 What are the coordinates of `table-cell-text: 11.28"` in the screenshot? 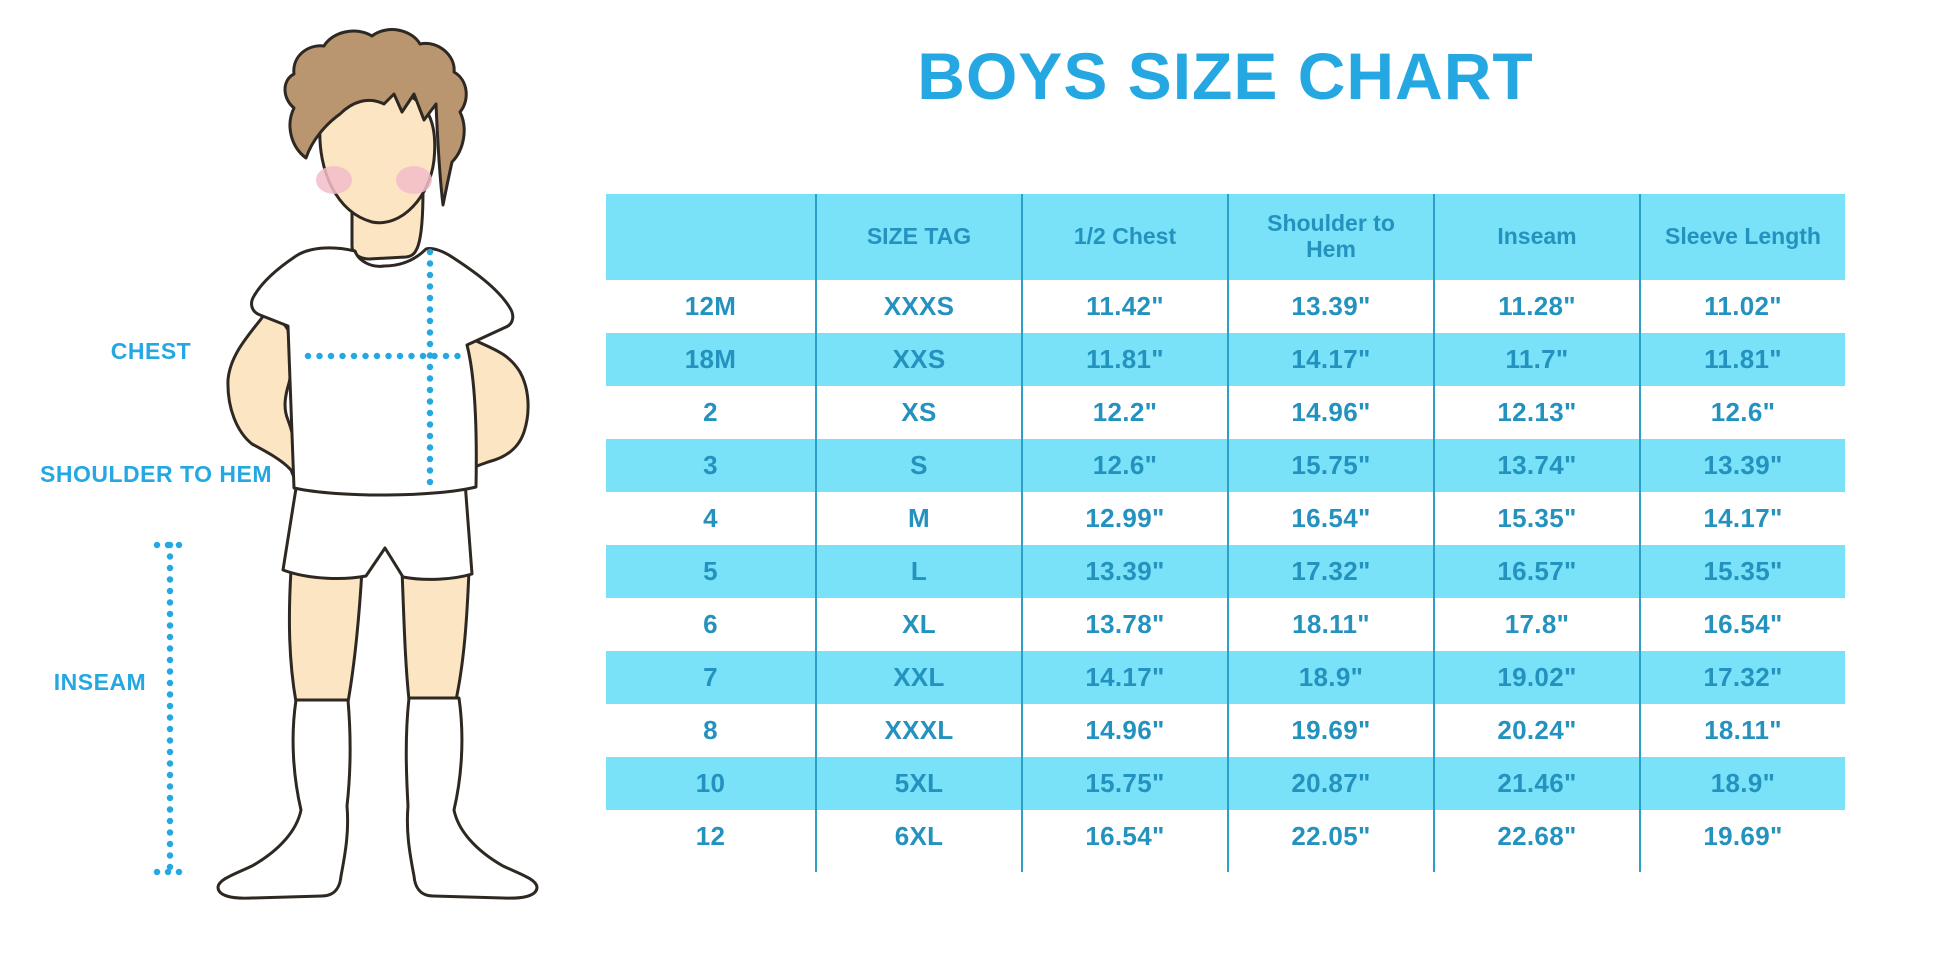 It's located at (1537, 306).